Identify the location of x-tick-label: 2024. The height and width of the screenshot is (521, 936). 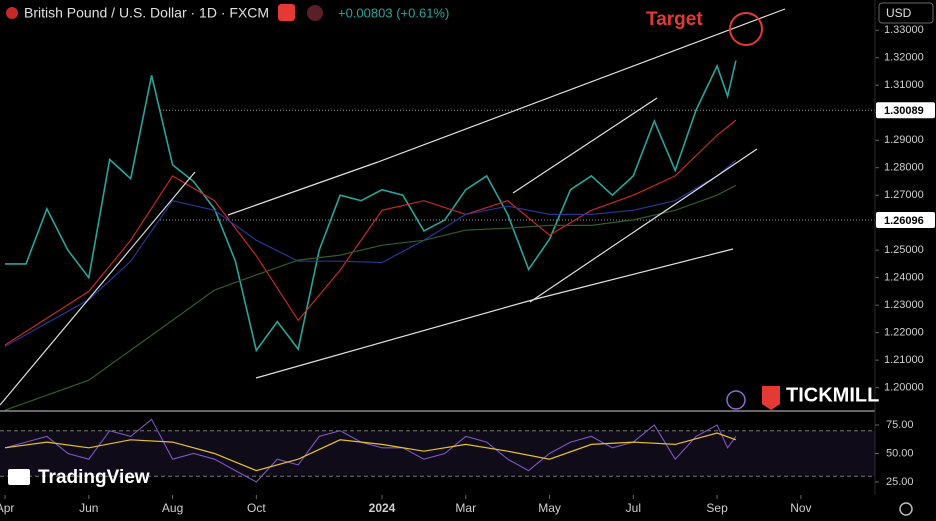
(382, 508).